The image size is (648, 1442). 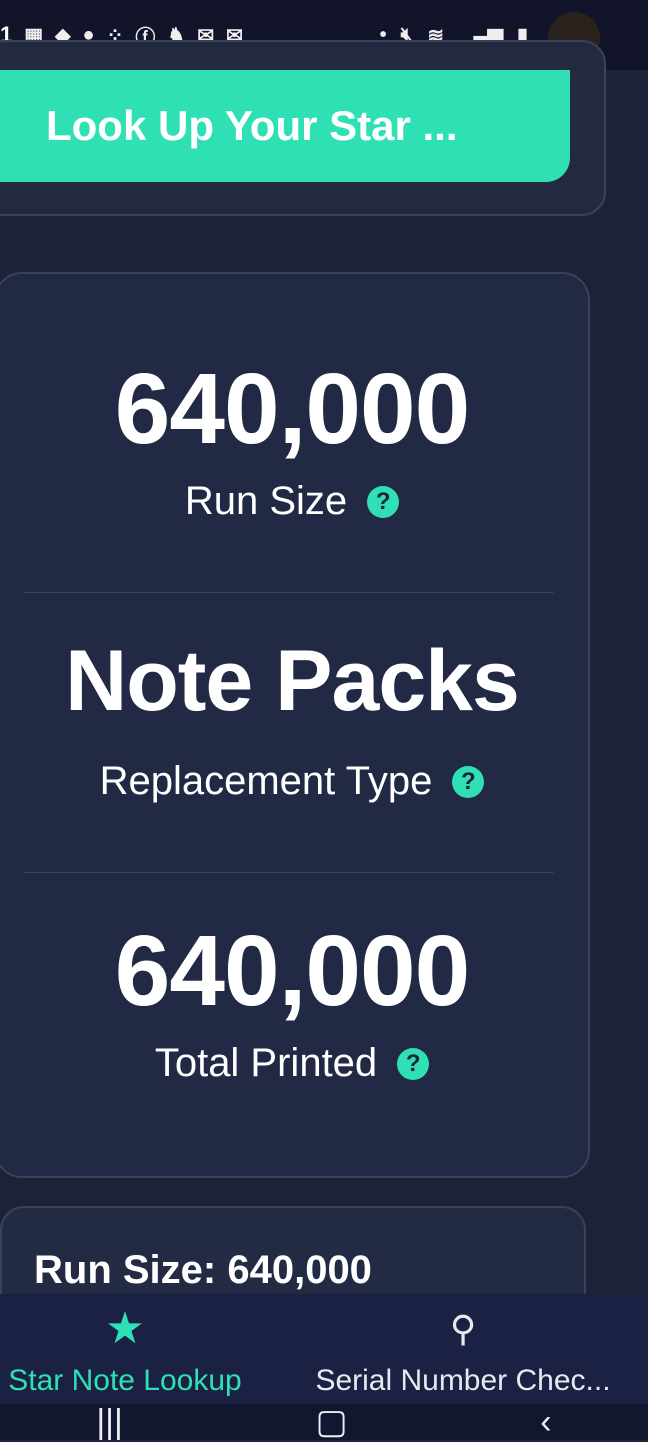 I want to click on search-icon: ⚲, so click(x=463, y=1328).